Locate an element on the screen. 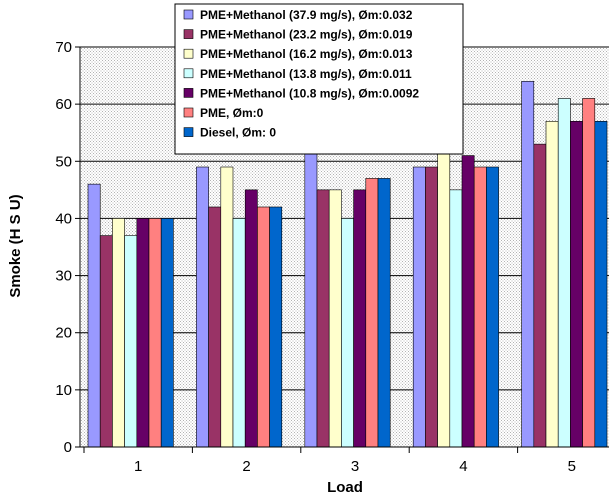 The width and height of the screenshot is (609, 495). y-tick-label: 60 is located at coordinates (63, 104).